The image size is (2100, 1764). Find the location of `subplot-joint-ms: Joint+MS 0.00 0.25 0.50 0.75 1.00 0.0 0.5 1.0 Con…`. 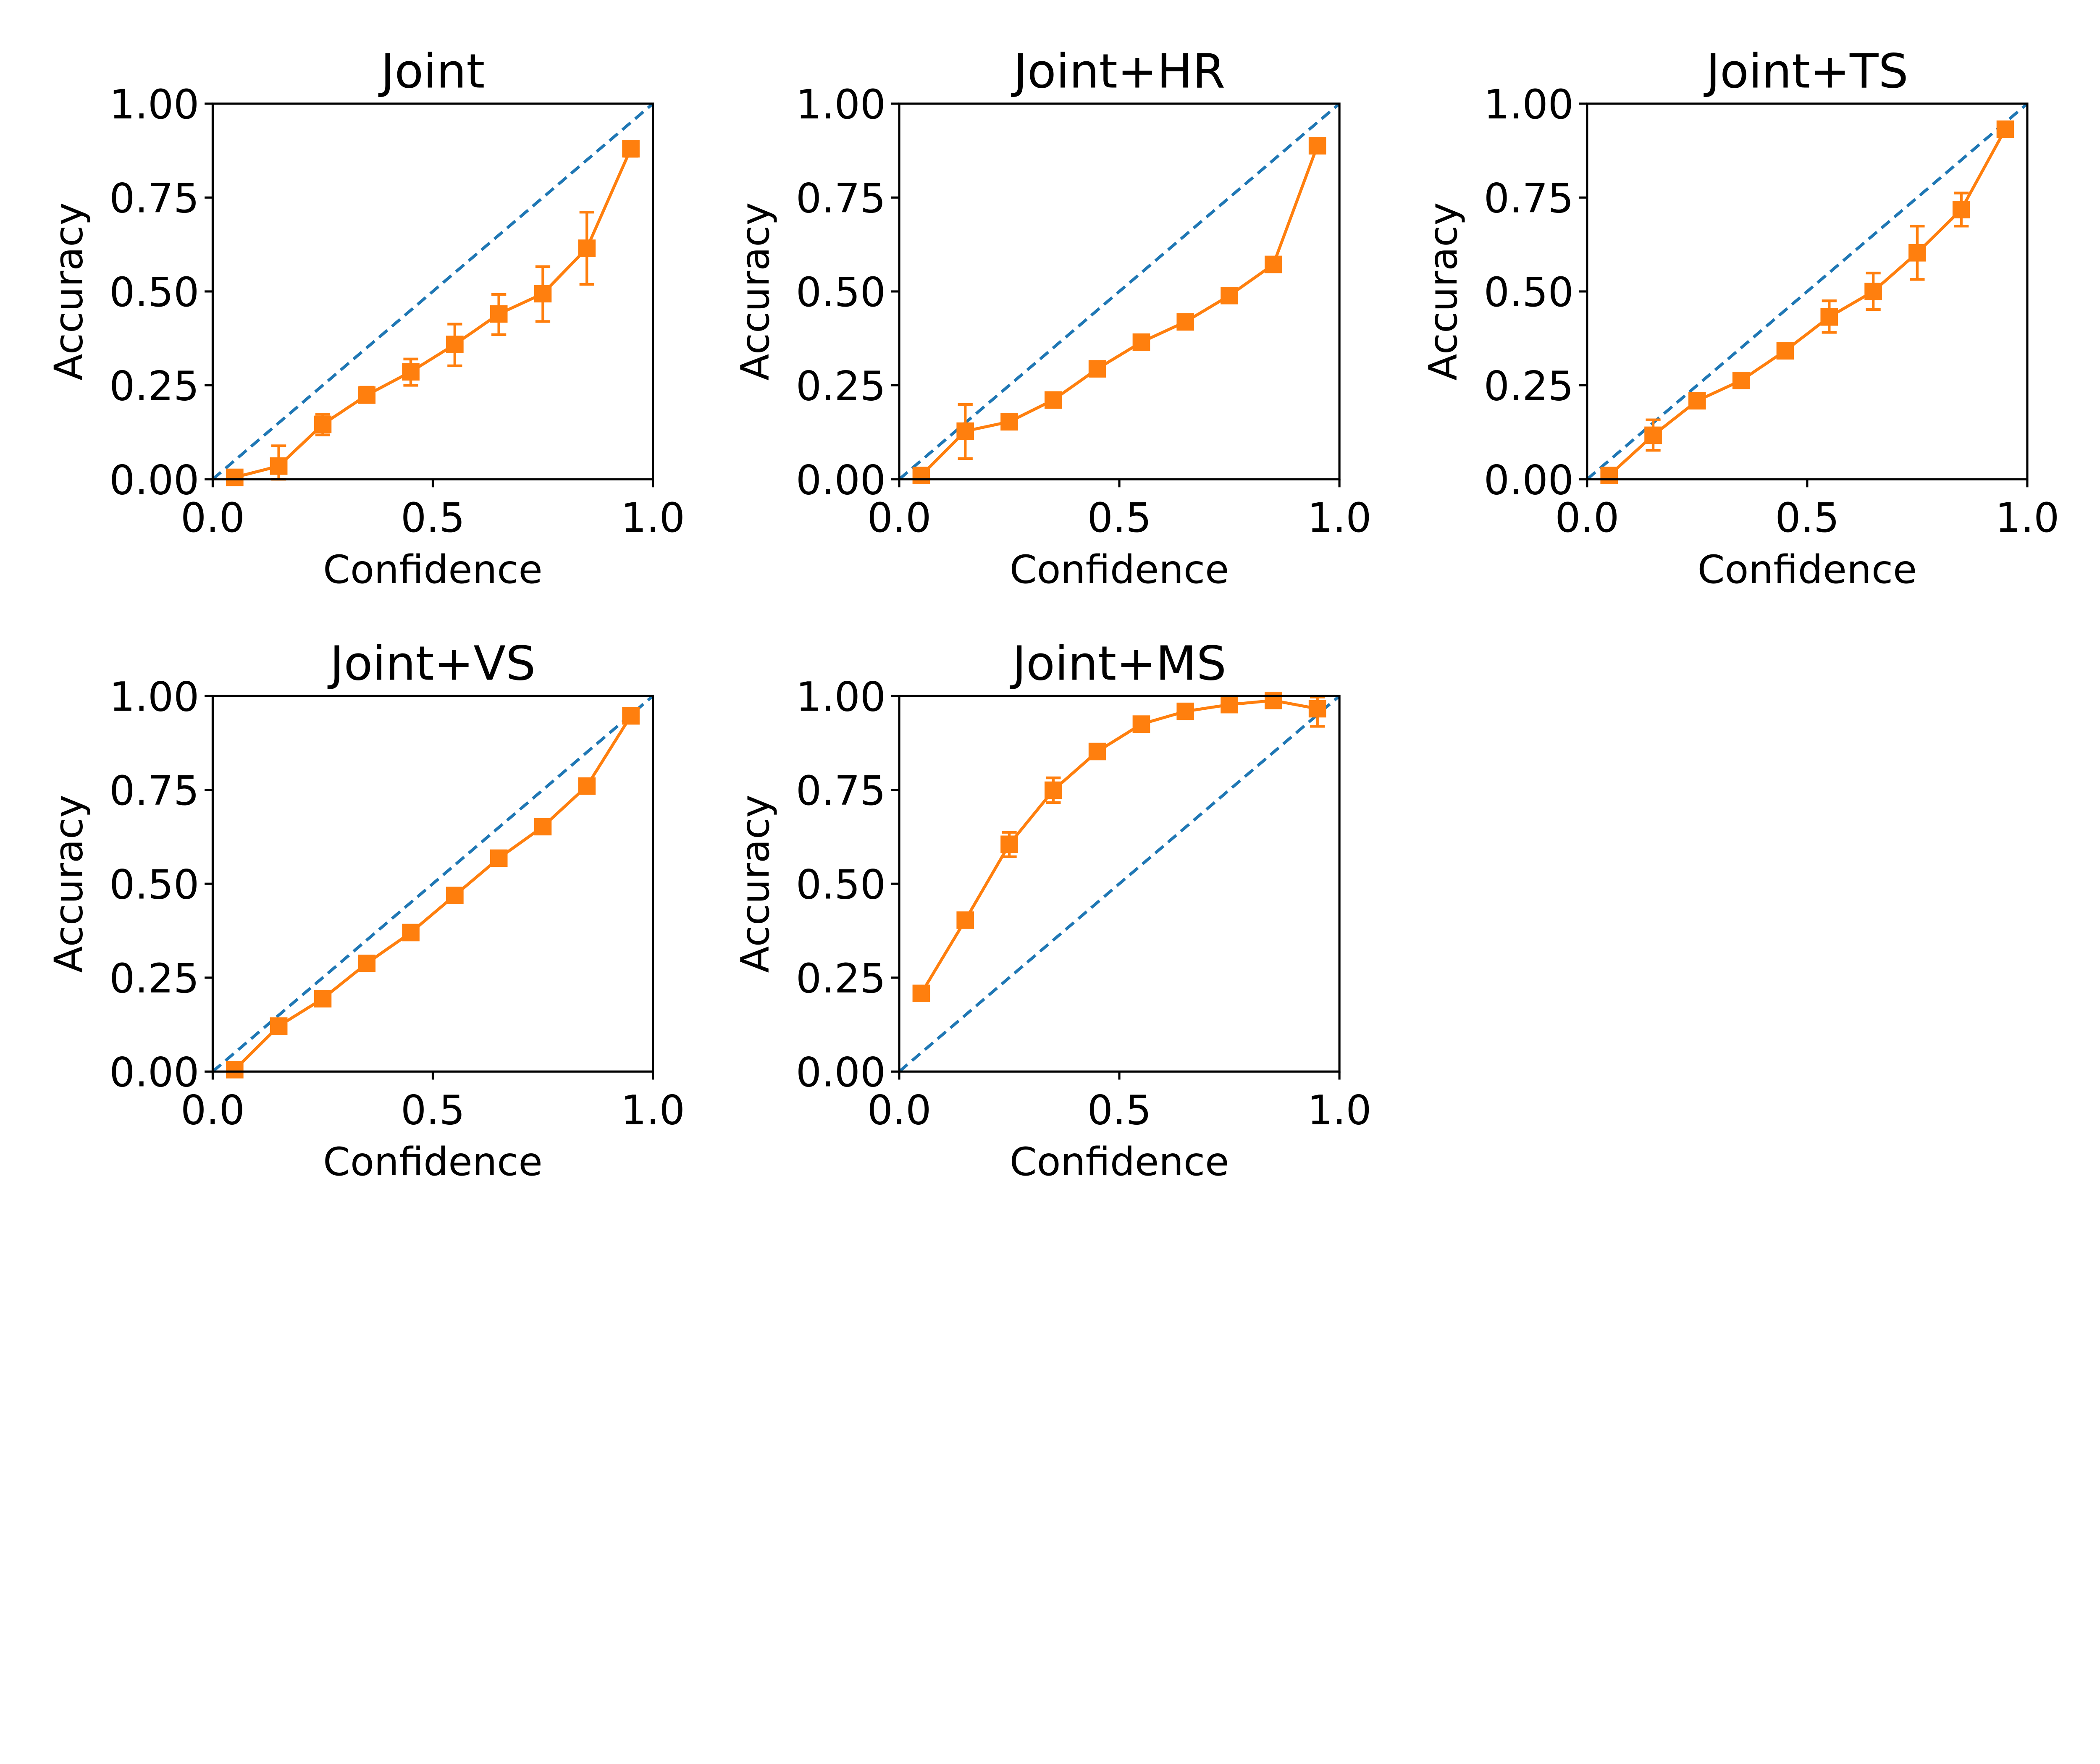

subplot-joint-ms: Joint+MS 0.00 0.25 0.50 0.75 1.00 0.0 0.5 1.0 Con… is located at coordinates (1051, 910).